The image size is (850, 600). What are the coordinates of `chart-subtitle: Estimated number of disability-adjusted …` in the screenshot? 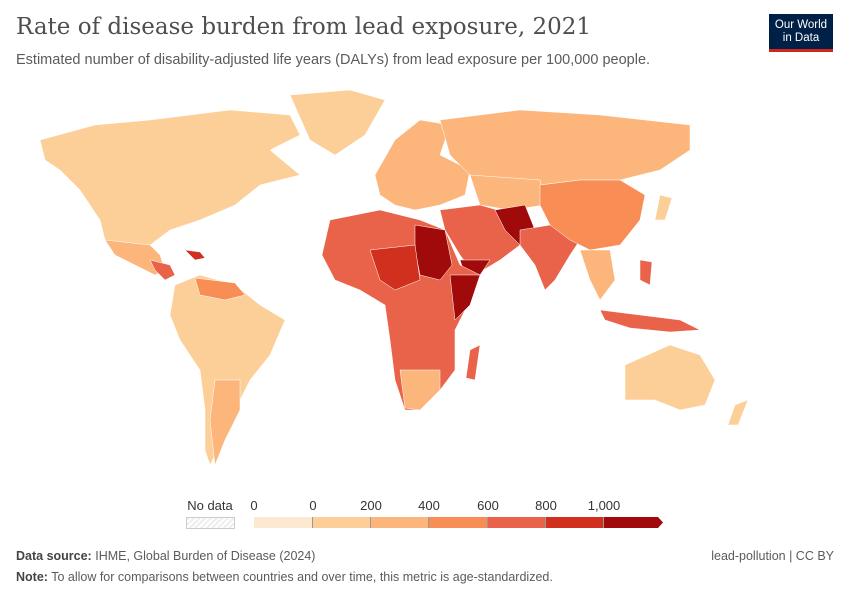 It's located at (333, 60).